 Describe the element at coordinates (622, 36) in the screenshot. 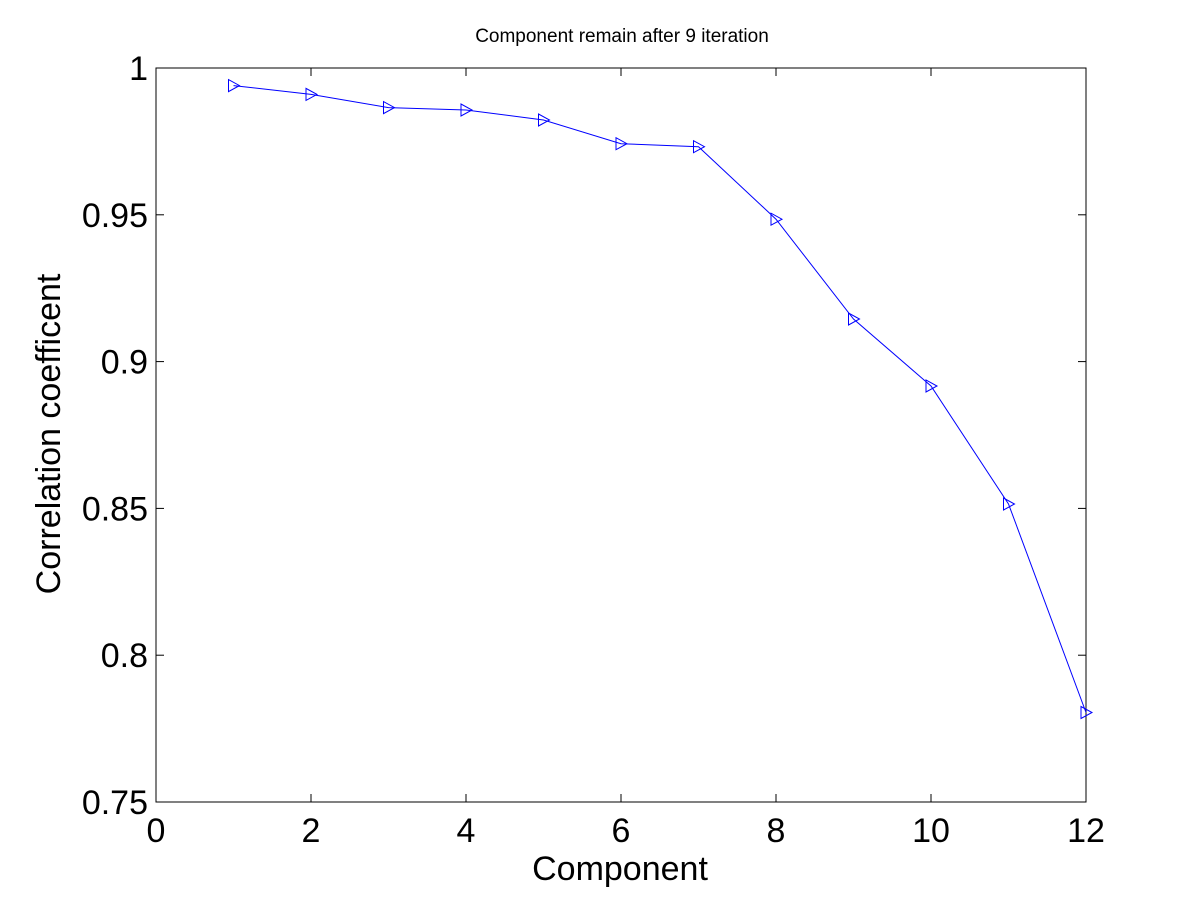

I see `chart-title: Component remain after 9 iteration` at that location.